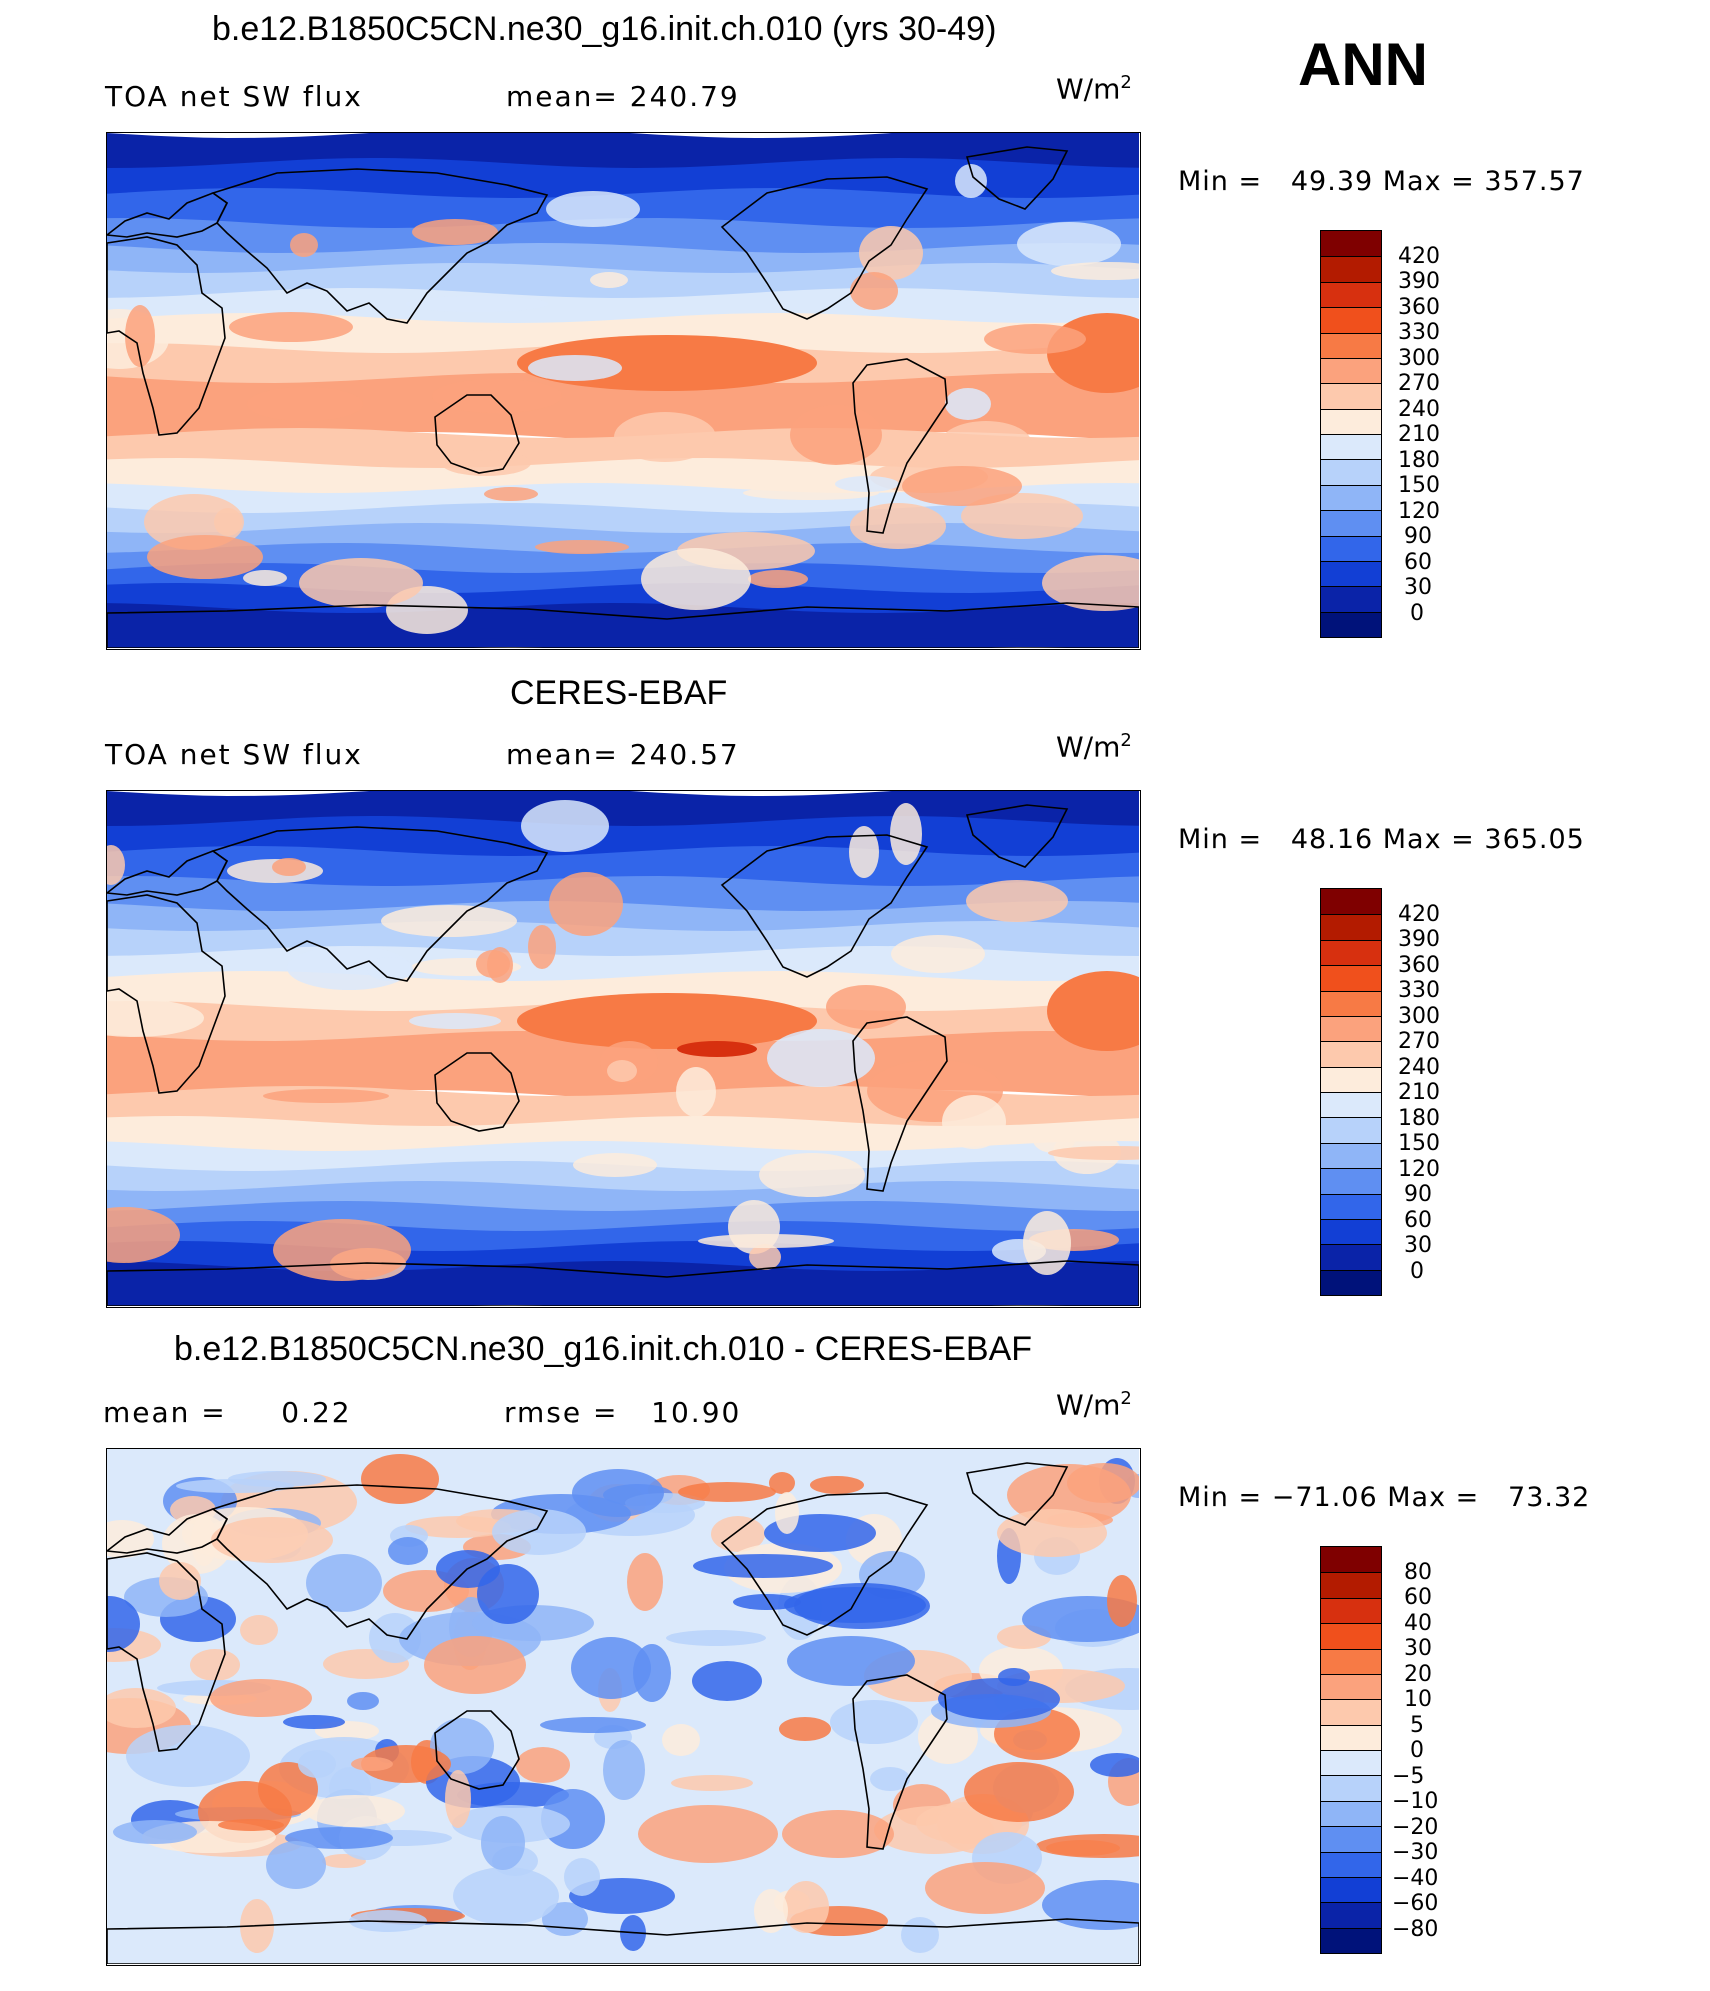 This screenshot has width=1710, height=1991. I want to click on panel3-colorbar-labels: 80 60 40 30 20 10 5 0 −5 −10 −20 −30 −40 −60 −80, so click(1435, 1750).